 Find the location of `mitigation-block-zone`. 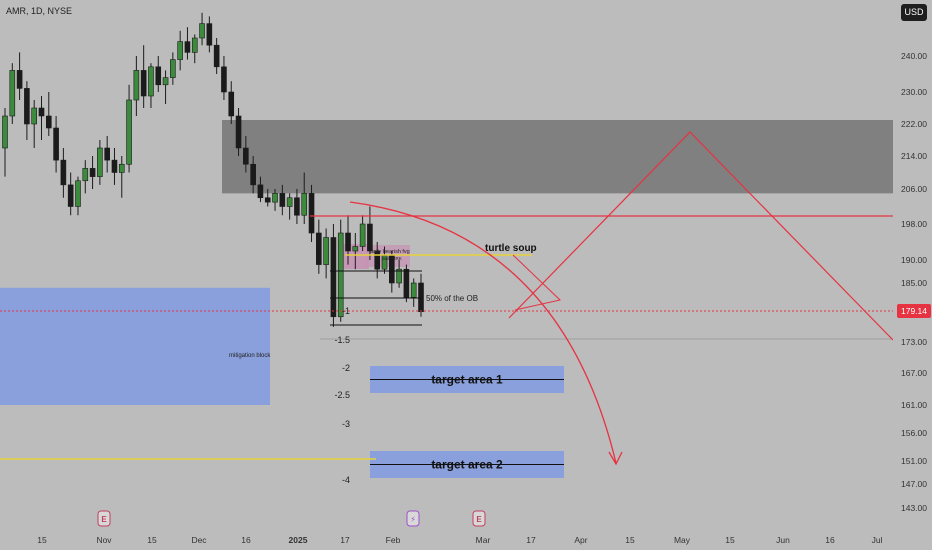

mitigation-block-zone is located at coordinates (135, 346).